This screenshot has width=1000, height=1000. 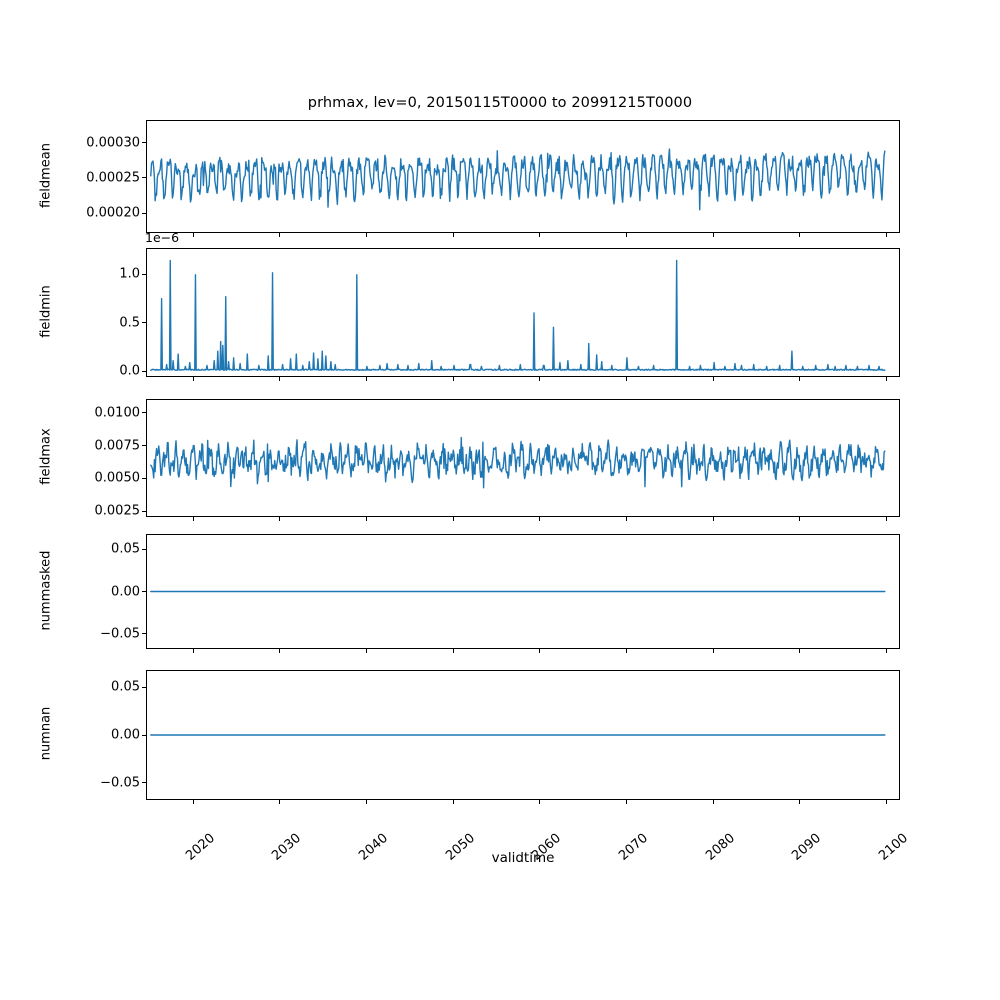 What do you see at coordinates (528, 834) in the screenshot?
I see `x-tick-labels-numnan: 2020 2030 2040 2050 2060 2070 2080 2090 2100` at bounding box center [528, 834].